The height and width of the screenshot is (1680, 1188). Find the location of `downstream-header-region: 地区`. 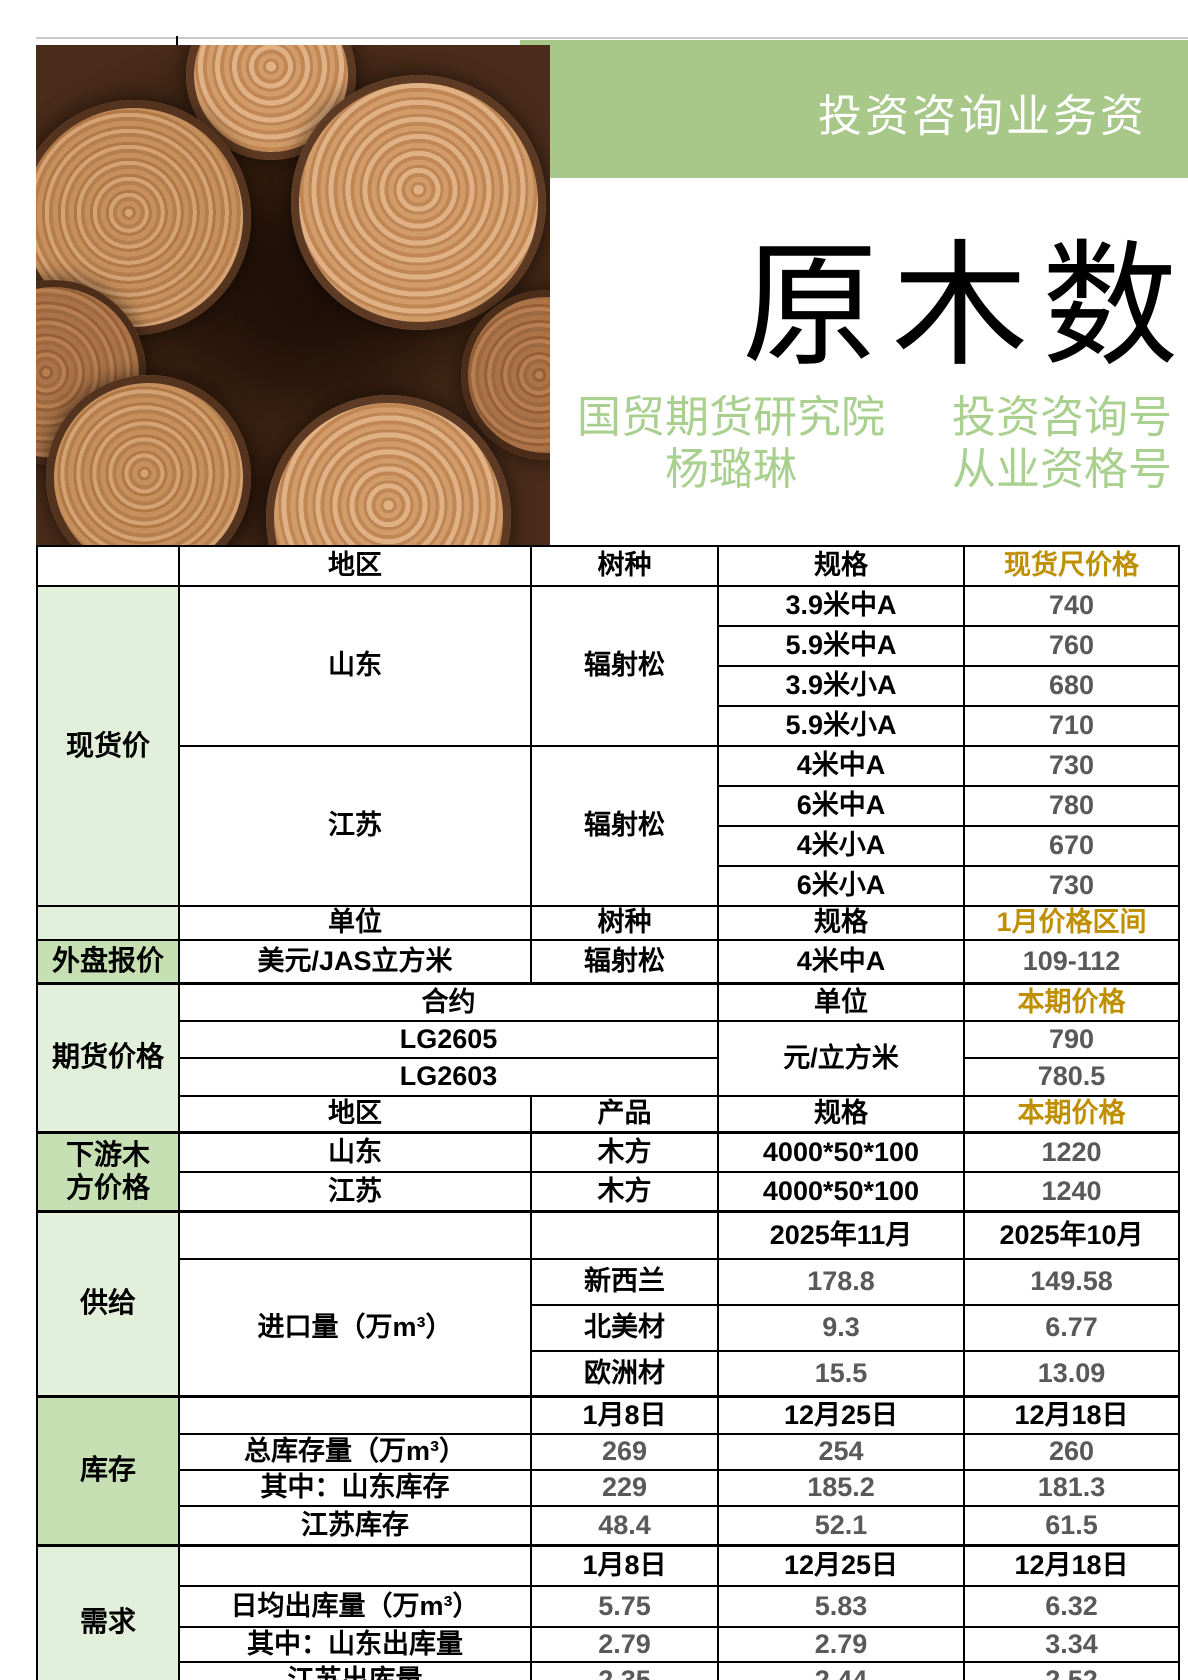

downstream-header-region: 地区 is located at coordinates (355, 1114).